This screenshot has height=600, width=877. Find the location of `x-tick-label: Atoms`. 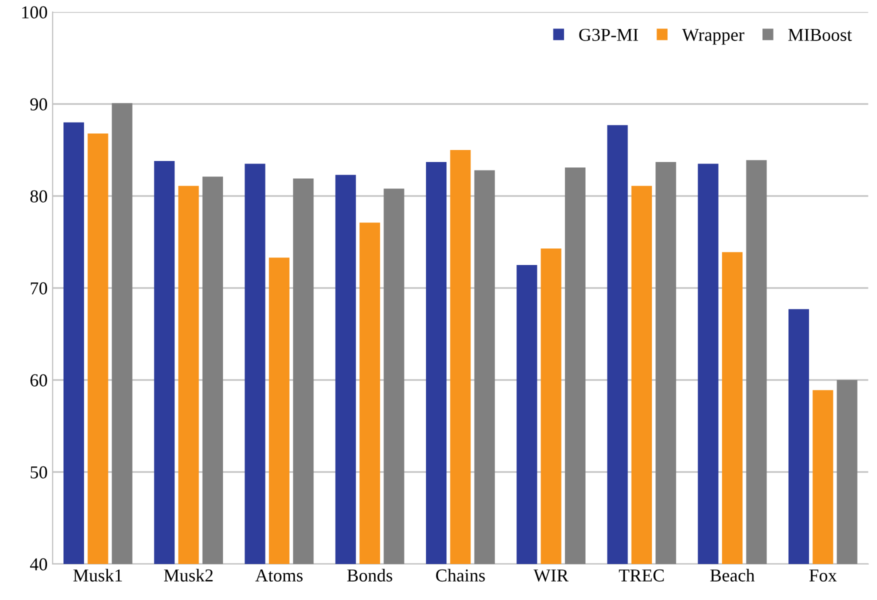

x-tick-label: Atoms is located at coordinates (279, 575).